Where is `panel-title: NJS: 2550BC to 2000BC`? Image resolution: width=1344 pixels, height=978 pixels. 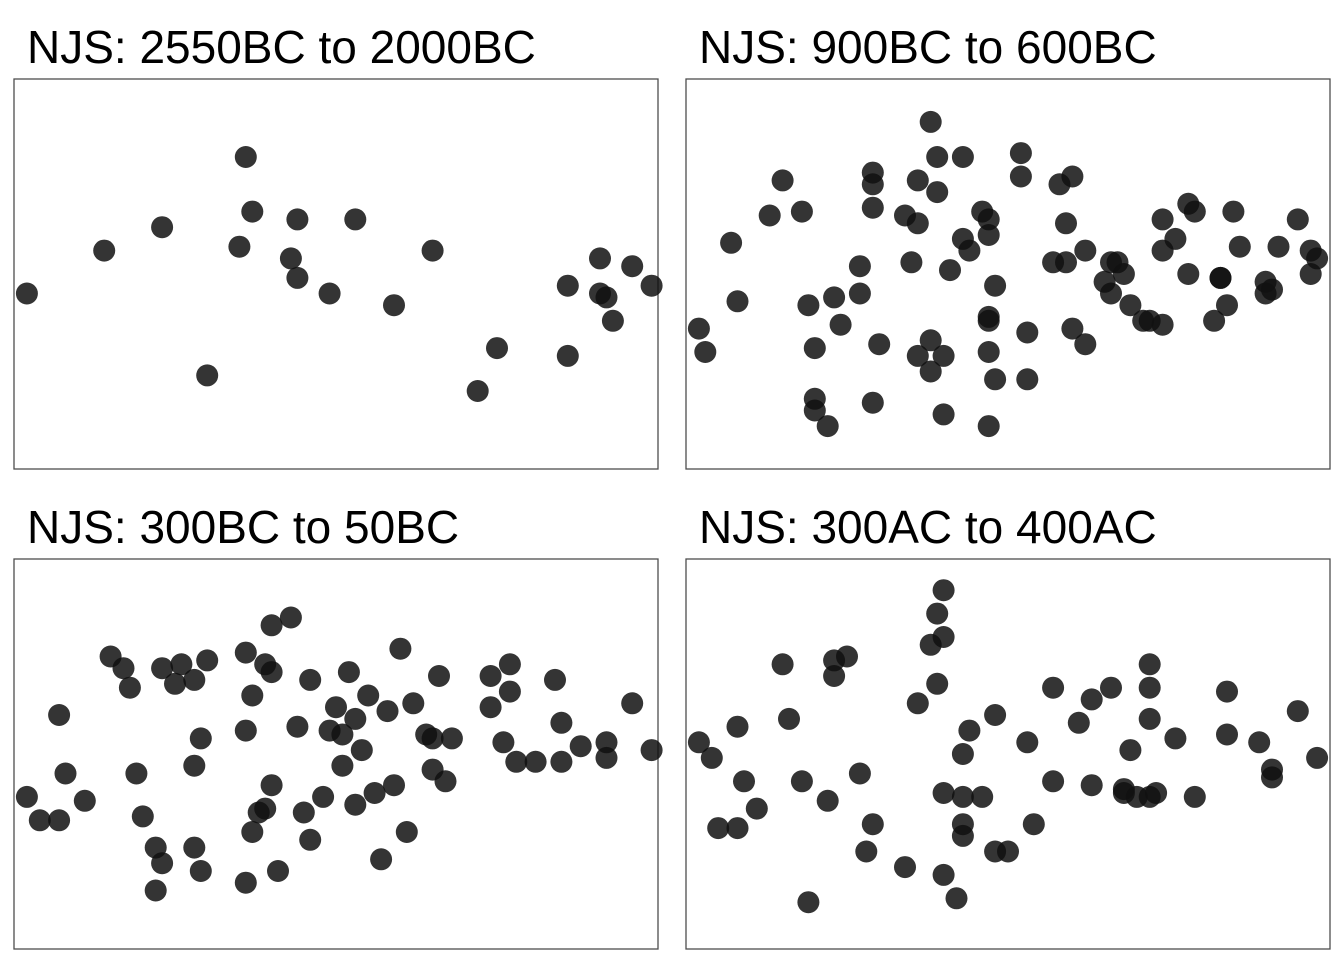 panel-title: NJS: 2550BC to 2000BC is located at coordinates (281, 47).